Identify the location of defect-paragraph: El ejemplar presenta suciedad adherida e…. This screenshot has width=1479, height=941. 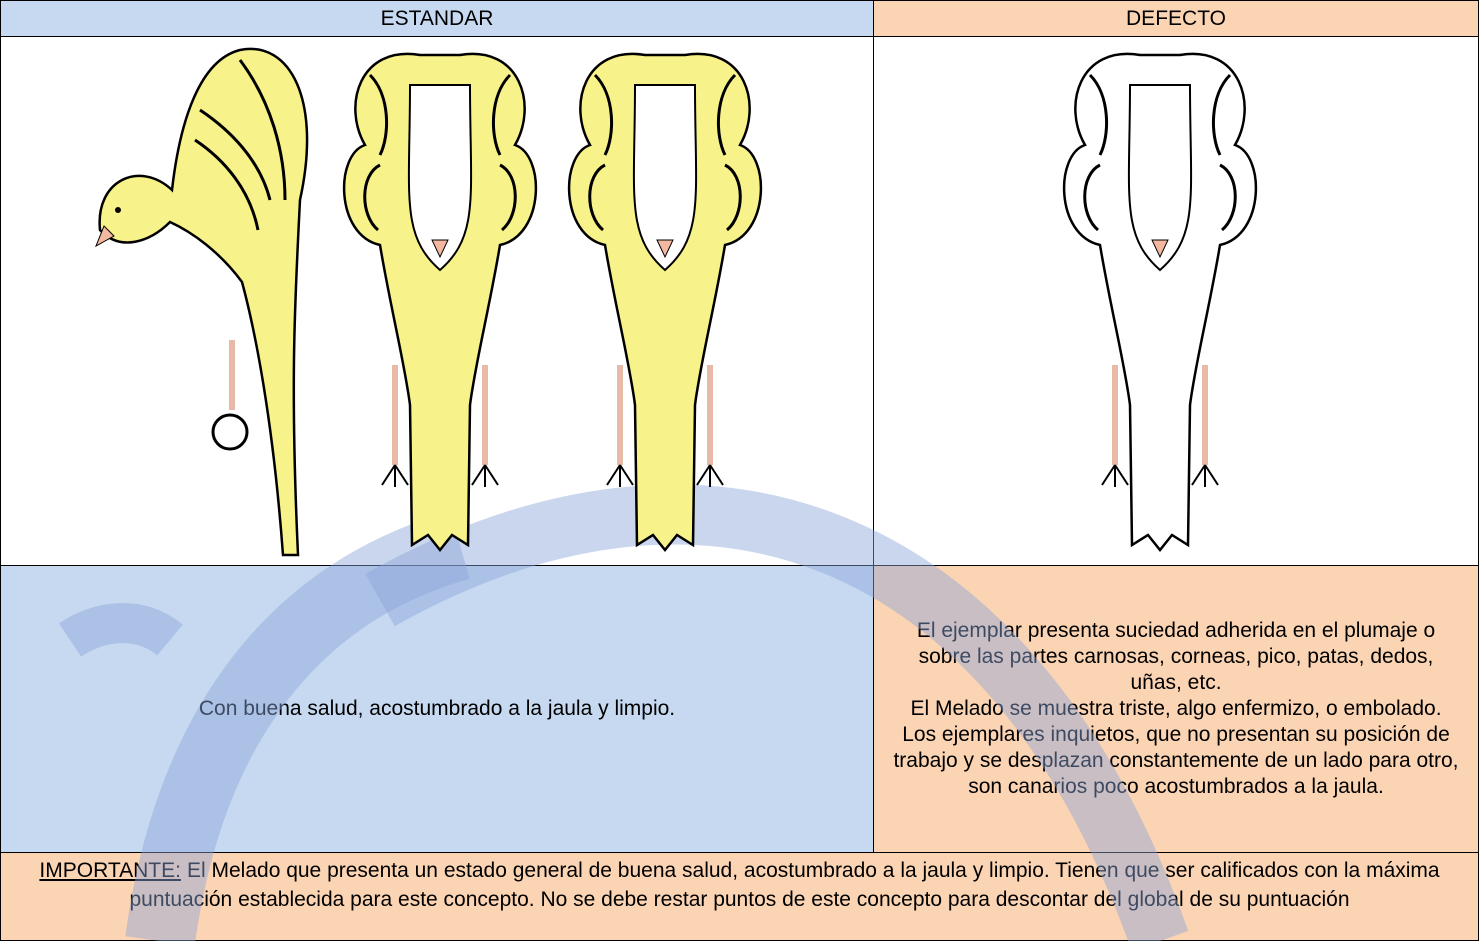
(1176, 656).